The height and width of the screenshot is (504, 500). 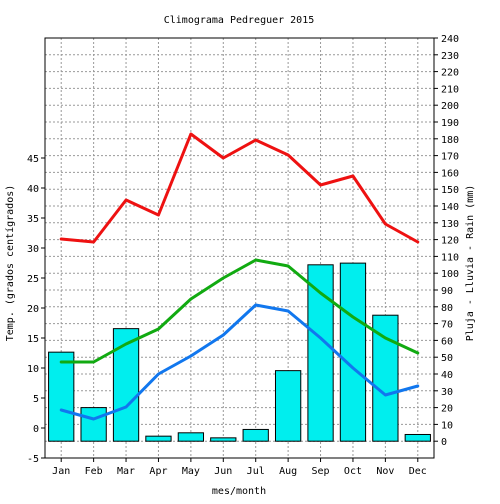 What do you see at coordinates (33, 159) in the screenshot?
I see `left-tick-label: 45` at bounding box center [33, 159].